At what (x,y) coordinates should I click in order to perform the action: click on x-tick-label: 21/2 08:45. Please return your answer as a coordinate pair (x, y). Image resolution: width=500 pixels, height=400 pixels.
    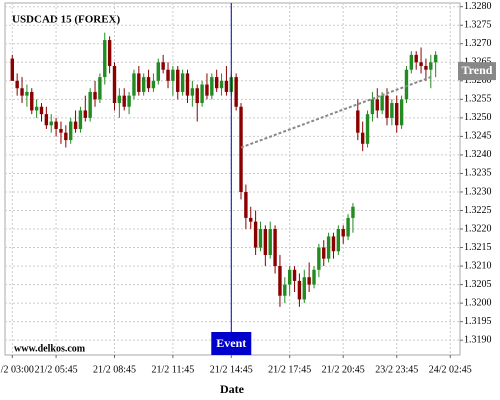
    Looking at the image, I should click on (114, 369).